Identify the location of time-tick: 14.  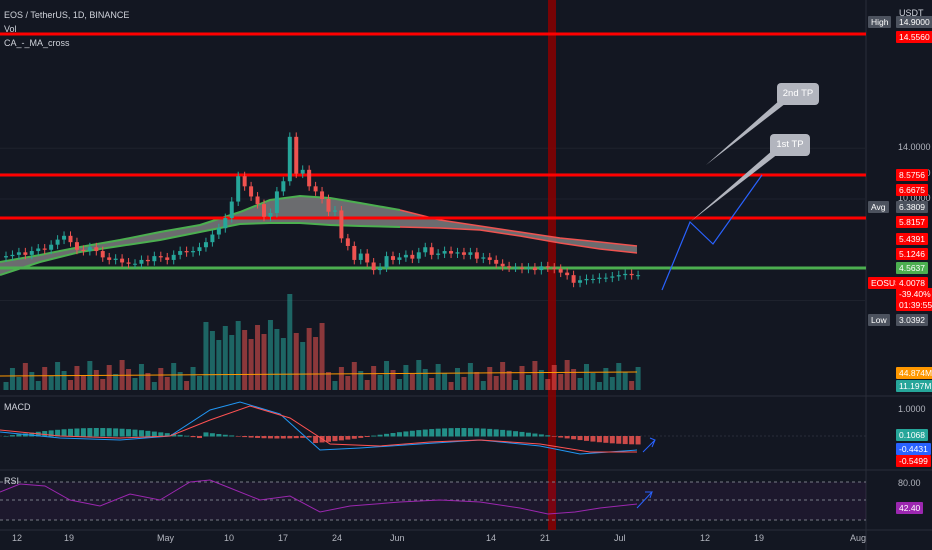
(491, 538).